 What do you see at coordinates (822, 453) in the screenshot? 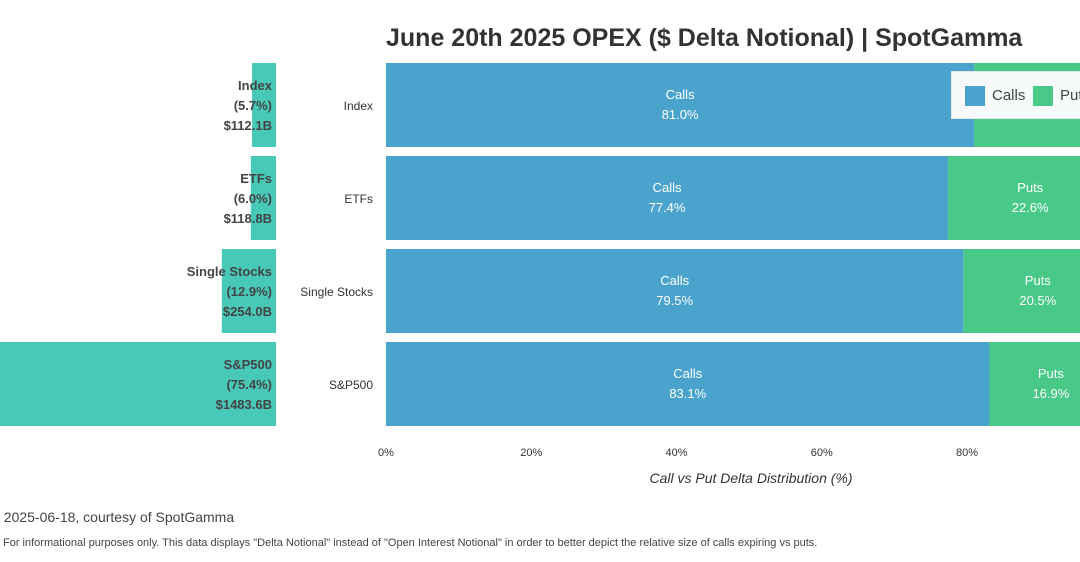
I see `x-tick-label: 60%` at bounding box center [822, 453].